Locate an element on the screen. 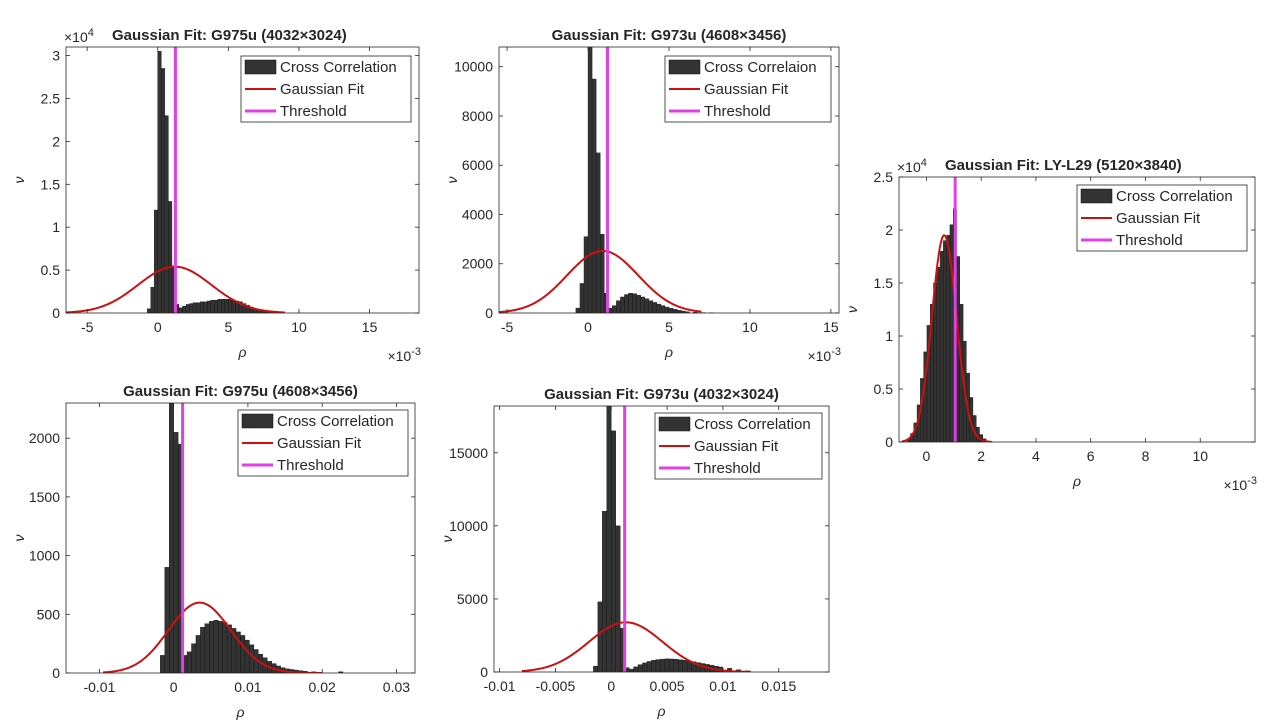 This screenshot has width=1280, height=720. y-tick-label: 1000 is located at coordinates (44, 556).